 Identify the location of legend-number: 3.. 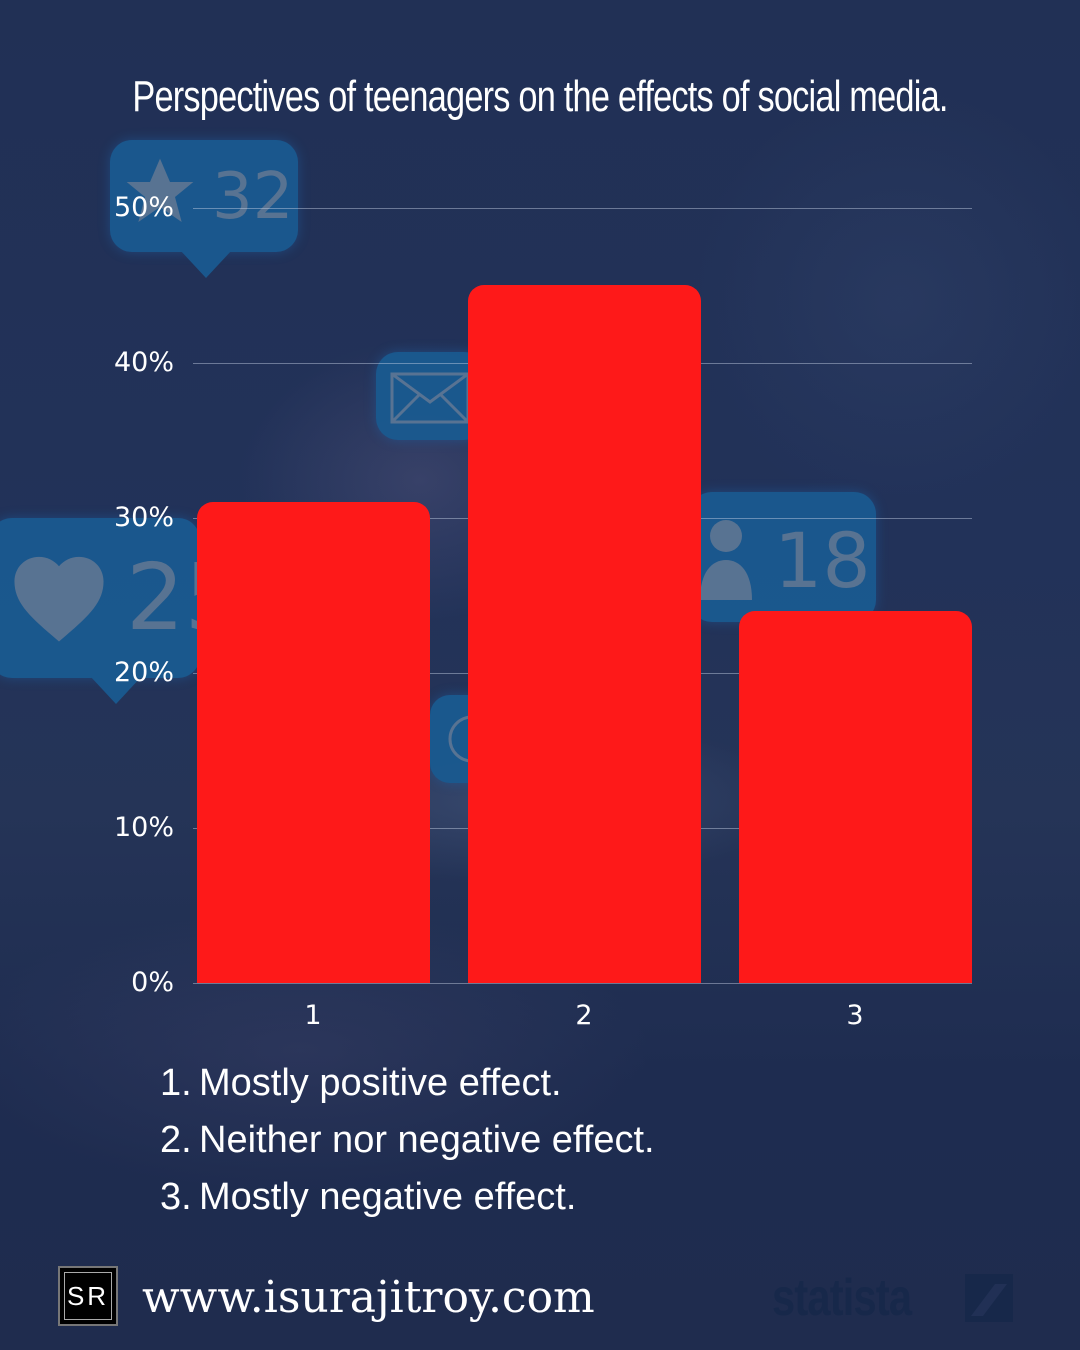
(176, 1197).